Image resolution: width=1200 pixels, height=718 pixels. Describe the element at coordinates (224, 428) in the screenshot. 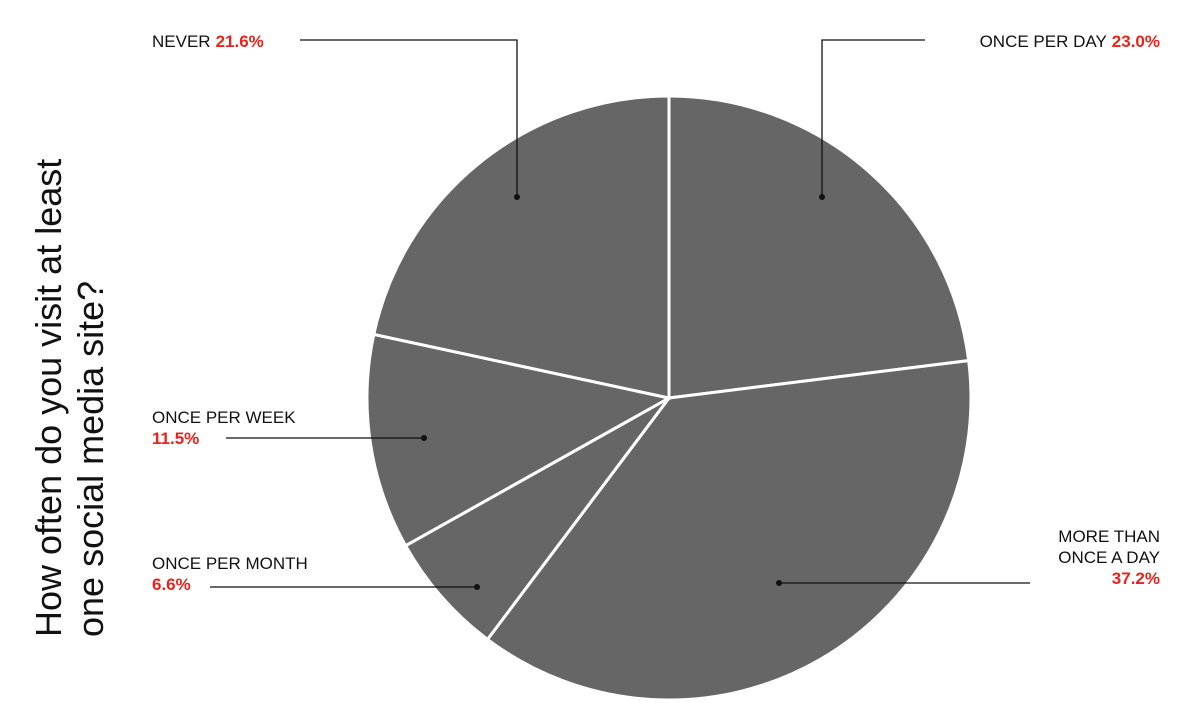

I see `slice-label: ONCE PER WEEK 11.5%` at that location.